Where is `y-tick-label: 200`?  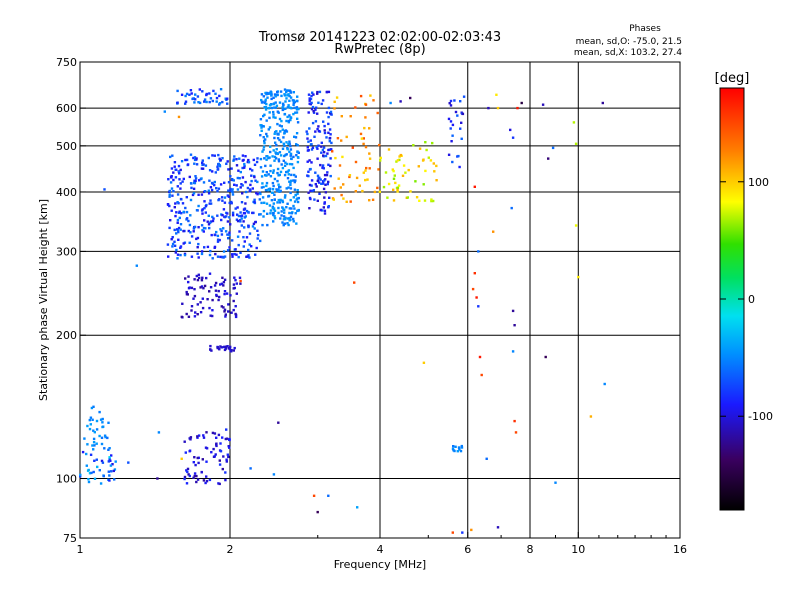
y-tick-label: 200 is located at coordinates (66, 335).